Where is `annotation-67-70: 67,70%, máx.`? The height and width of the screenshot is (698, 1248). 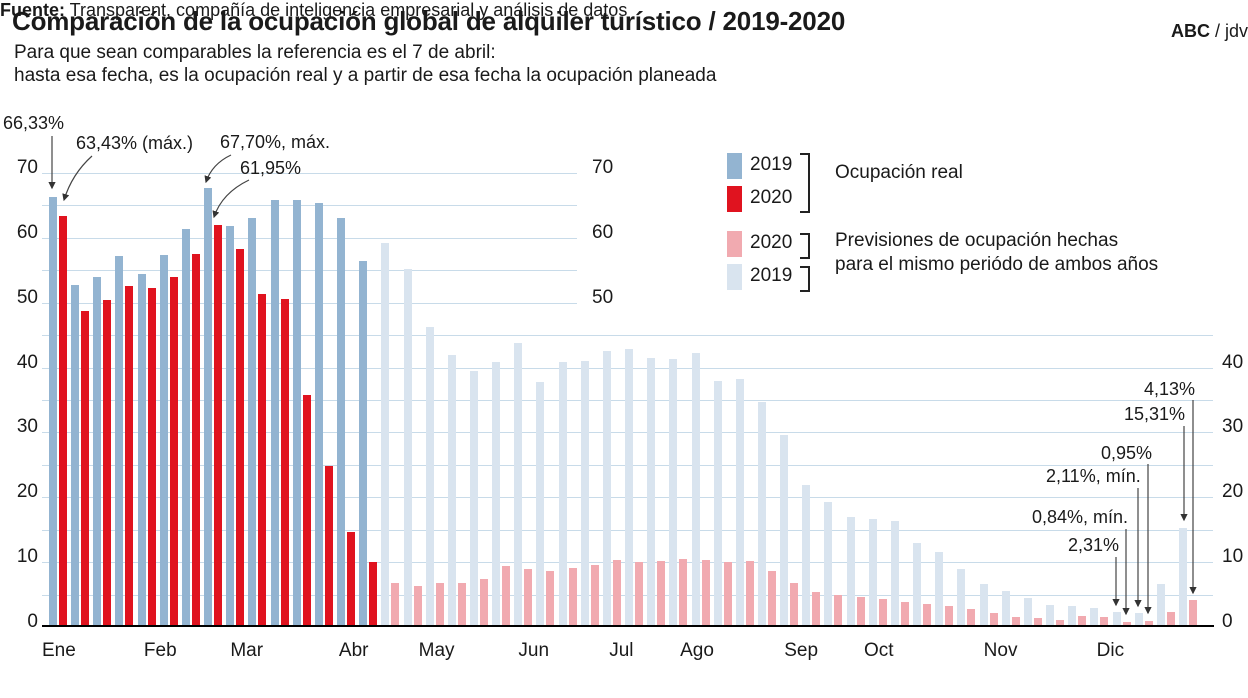
annotation-67-70: 67,70%, máx. is located at coordinates (275, 142).